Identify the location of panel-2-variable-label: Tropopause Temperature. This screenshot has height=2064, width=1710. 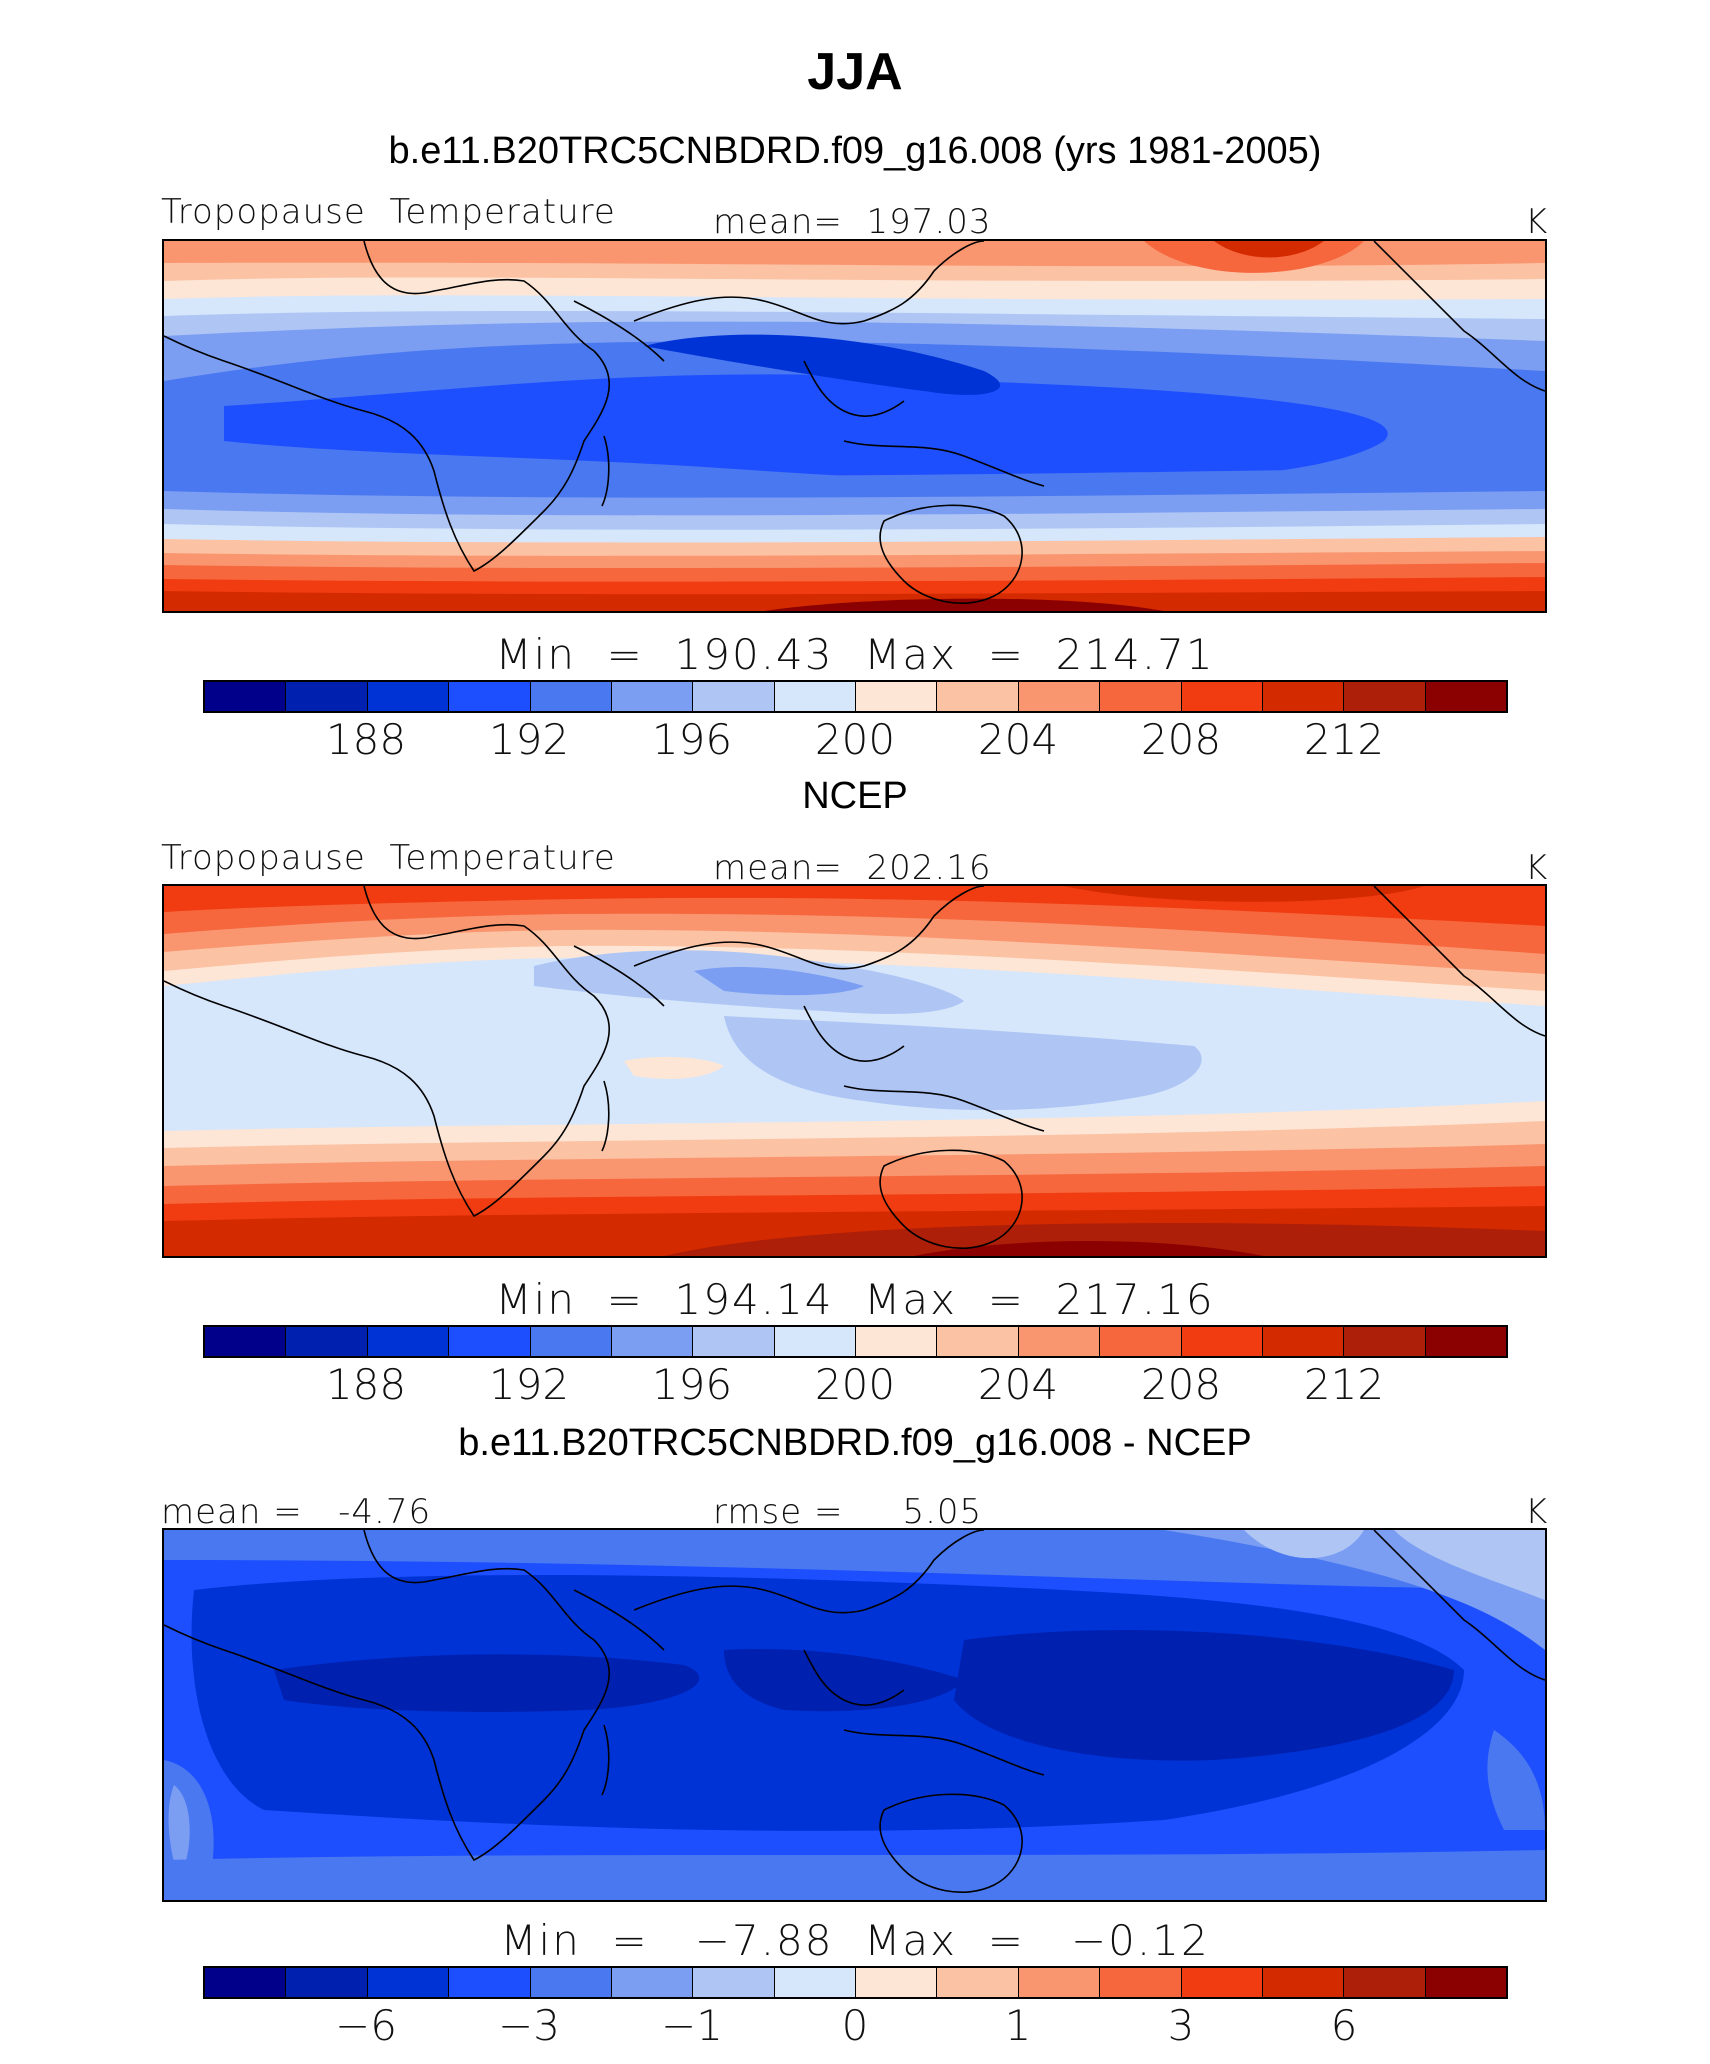
(388, 858).